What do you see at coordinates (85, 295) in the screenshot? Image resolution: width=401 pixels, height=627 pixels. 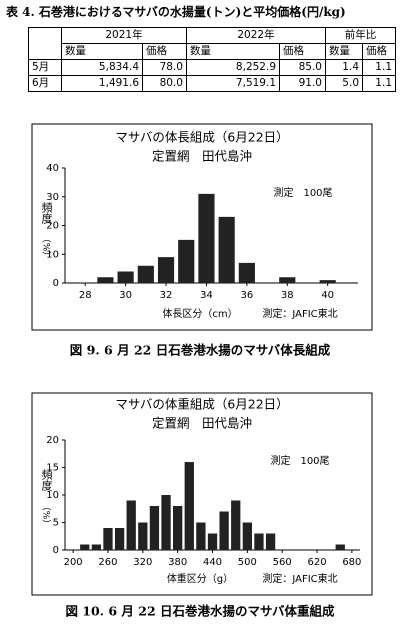 I see `x-tick-label: 28` at bounding box center [85, 295].